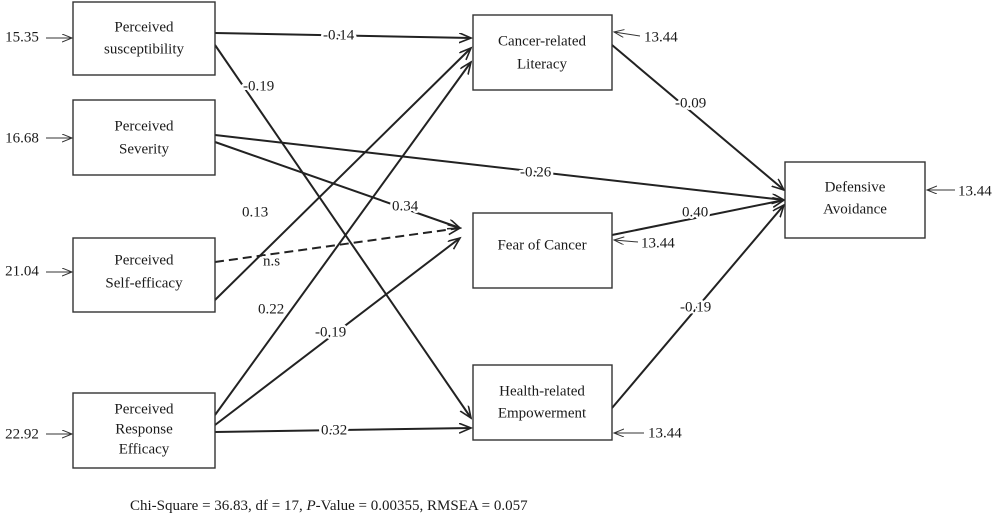 This screenshot has height=527, width=1000. What do you see at coordinates (542, 413) in the screenshot?
I see `node-label: Empowerment` at bounding box center [542, 413].